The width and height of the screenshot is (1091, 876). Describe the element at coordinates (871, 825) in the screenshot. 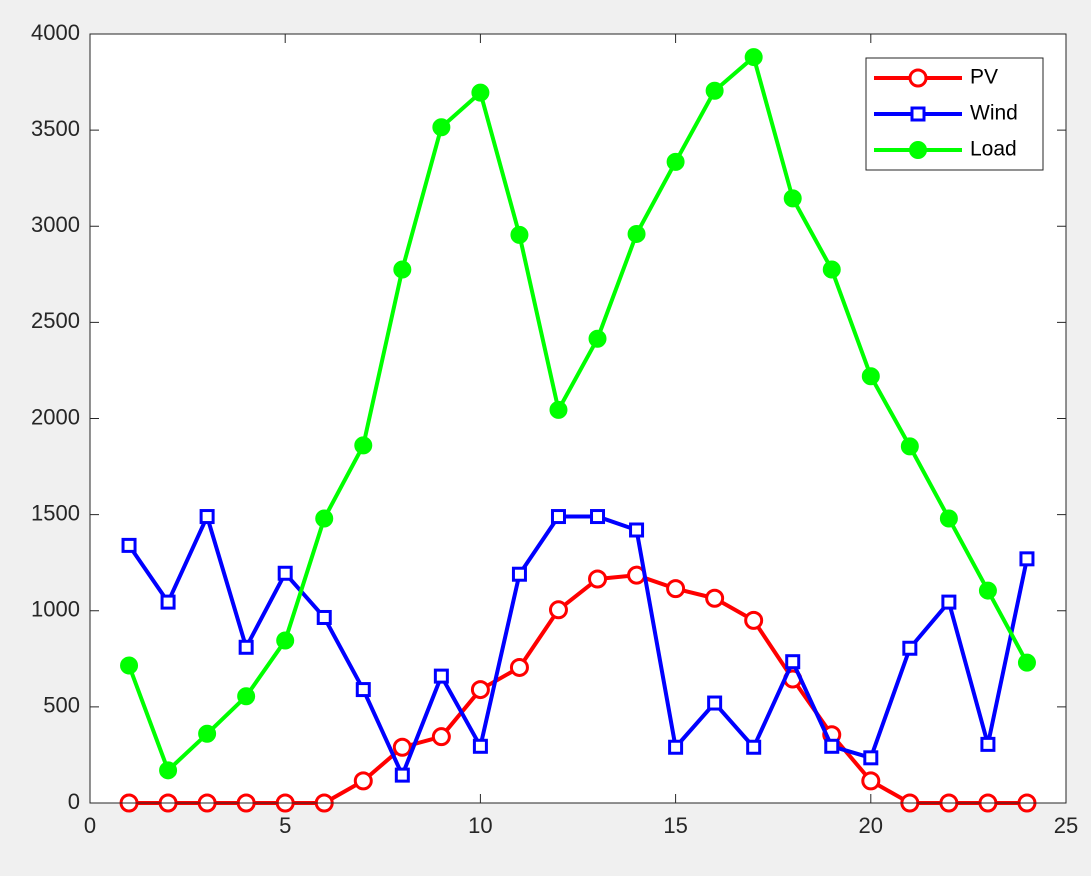

I see `x-tick-label: 20` at that location.